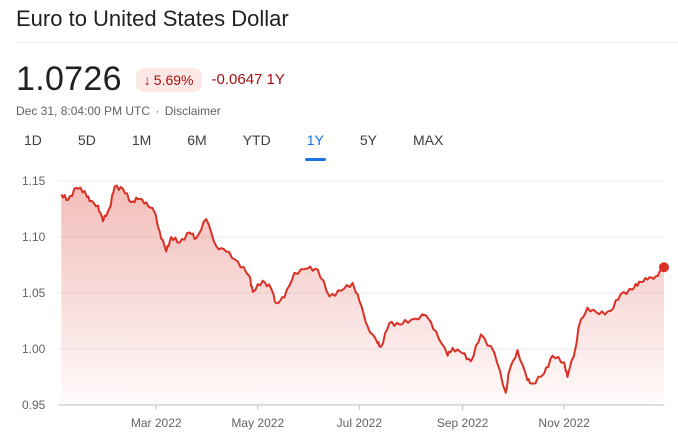  I want to click on current-price-marker, so click(664, 267).